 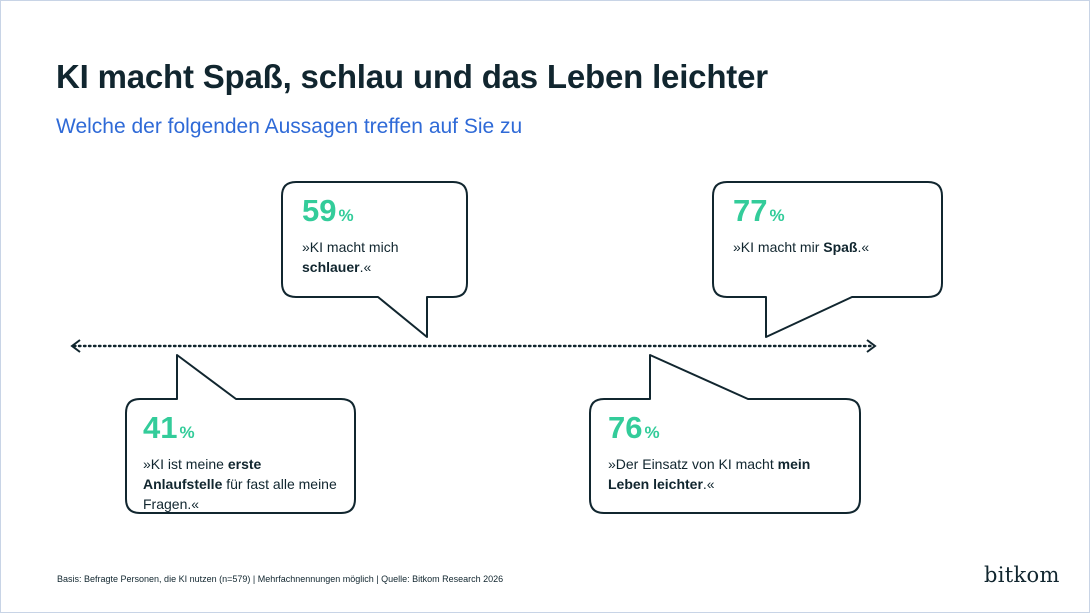 I want to click on stat-quote: »KI macht mir Spaß.«, so click(x=830, y=247).